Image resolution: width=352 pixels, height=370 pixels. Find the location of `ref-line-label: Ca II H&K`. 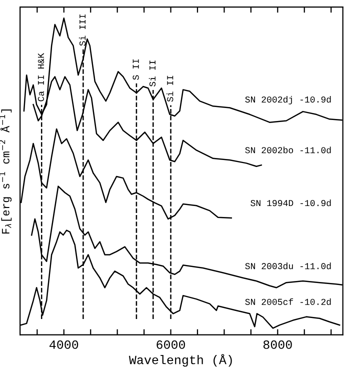

ref-line-label: Ca II H&K is located at coordinates (41, 77).